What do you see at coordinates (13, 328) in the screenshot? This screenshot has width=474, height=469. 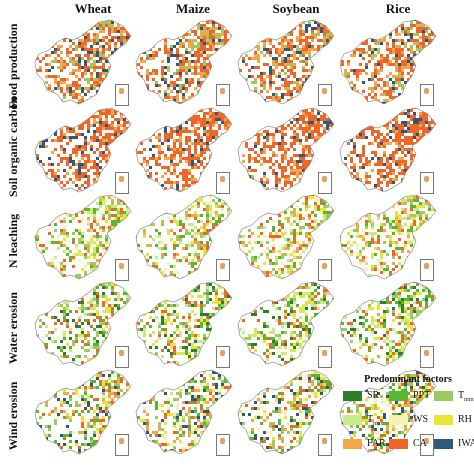 I see `row-header-water-erosion: Water erosion` at bounding box center [13, 328].